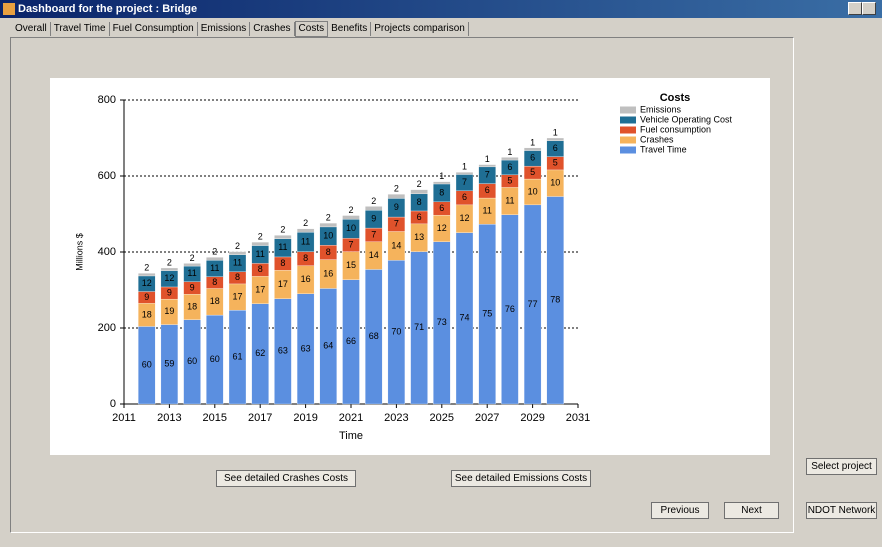 Image resolution: width=882 pixels, height=547 pixels. What do you see at coordinates (555, 300) in the screenshot?
I see `data-label: 78` at bounding box center [555, 300].